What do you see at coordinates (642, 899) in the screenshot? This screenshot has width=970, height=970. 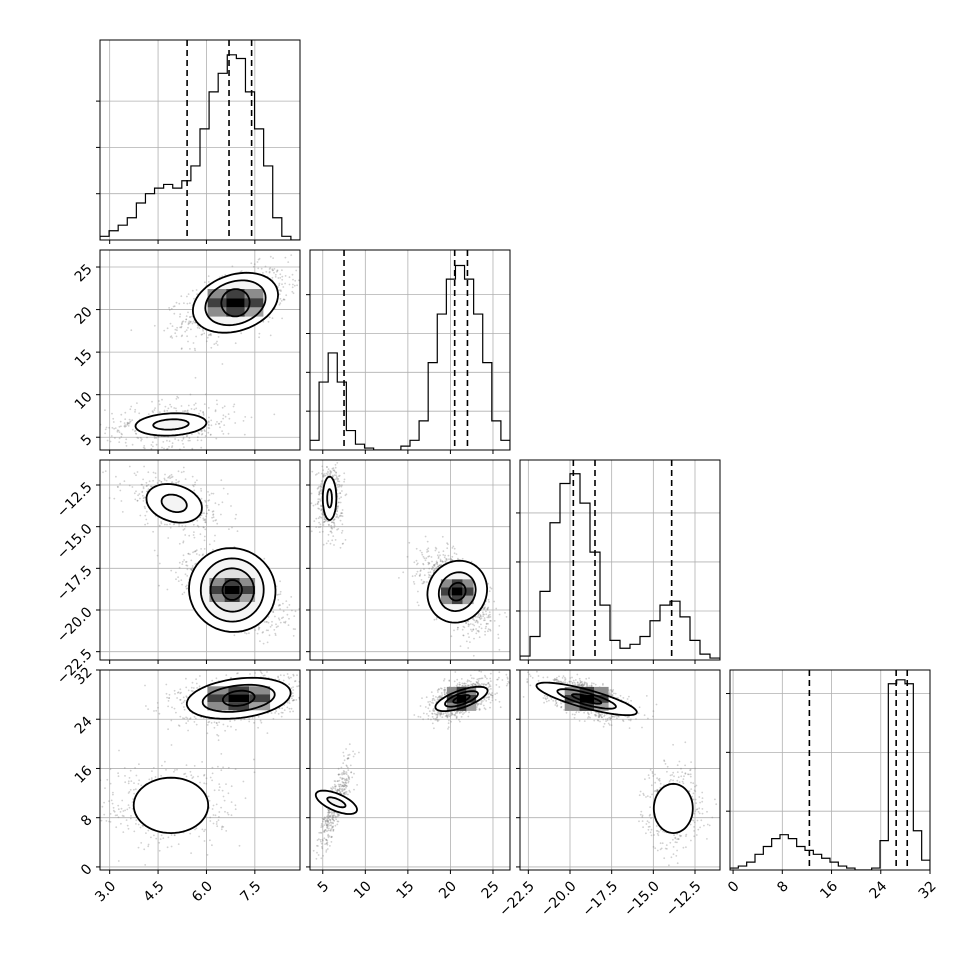 I see `x-tick-label: −15.0` at bounding box center [642, 899].